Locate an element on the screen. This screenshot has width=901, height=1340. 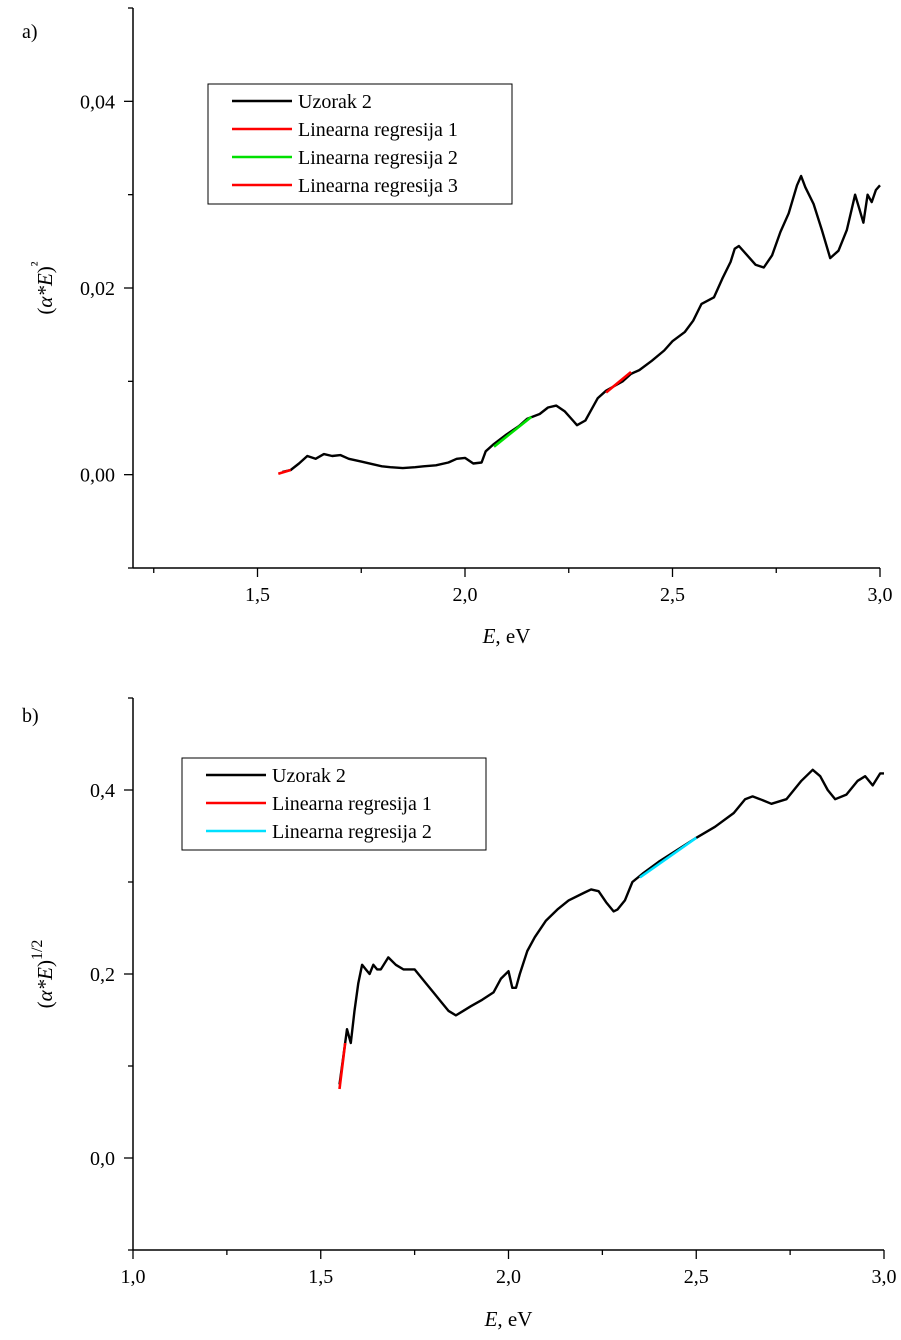
panel-label: b) is located at coordinates (30, 716).